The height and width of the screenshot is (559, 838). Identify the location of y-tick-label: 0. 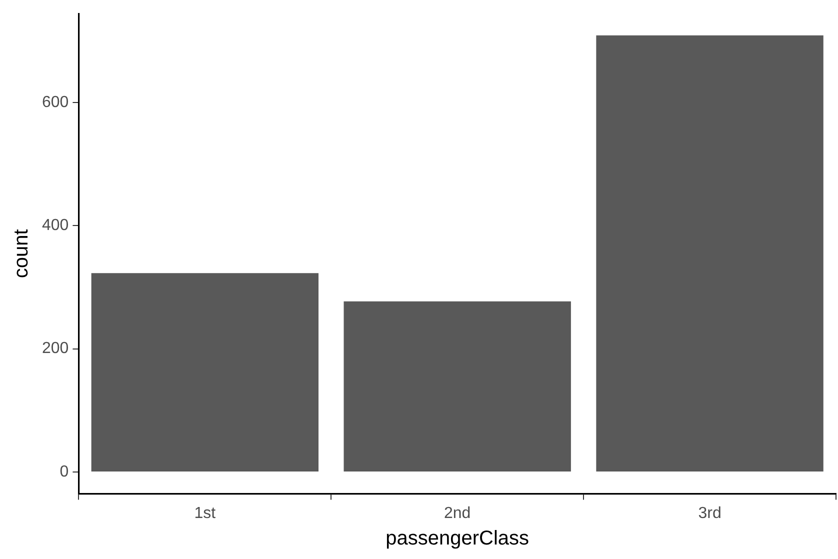
(64, 471).